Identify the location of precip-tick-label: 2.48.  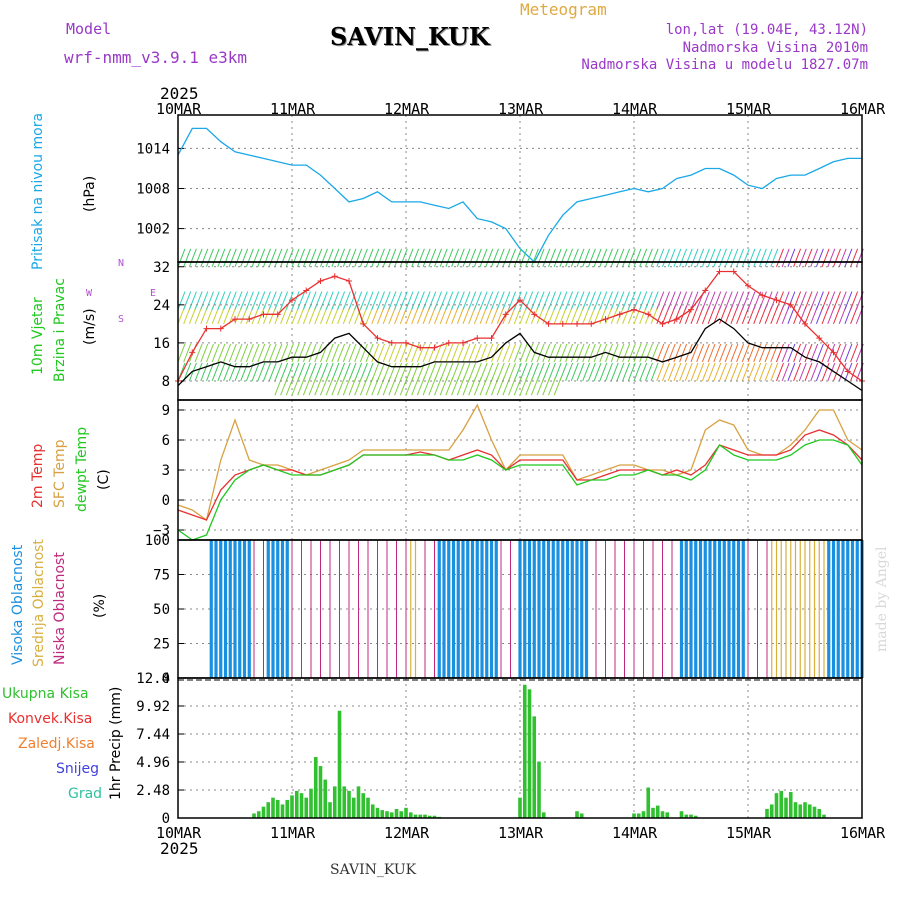
(153, 791).